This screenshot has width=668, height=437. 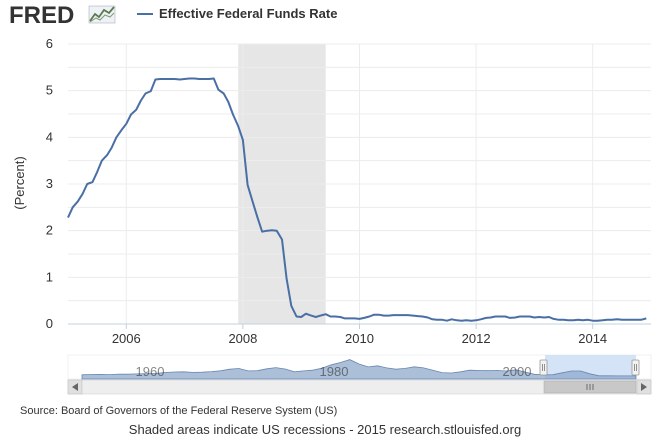 What do you see at coordinates (248, 13) in the screenshot?
I see `legend-label: Effective Federal Funds Rate` at bounding box center [248, 13].